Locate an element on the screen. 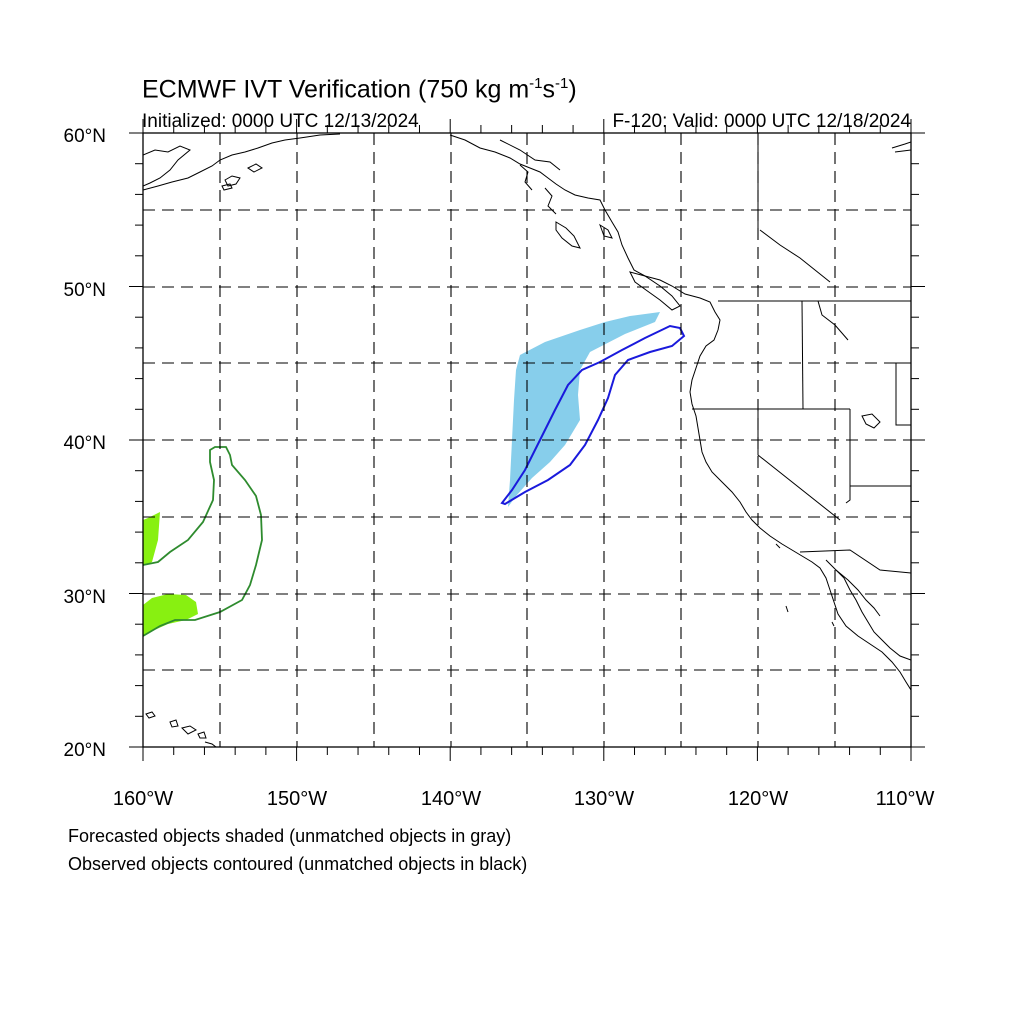  lon-label-160w: 160°W is located at coordinates (143, 799).